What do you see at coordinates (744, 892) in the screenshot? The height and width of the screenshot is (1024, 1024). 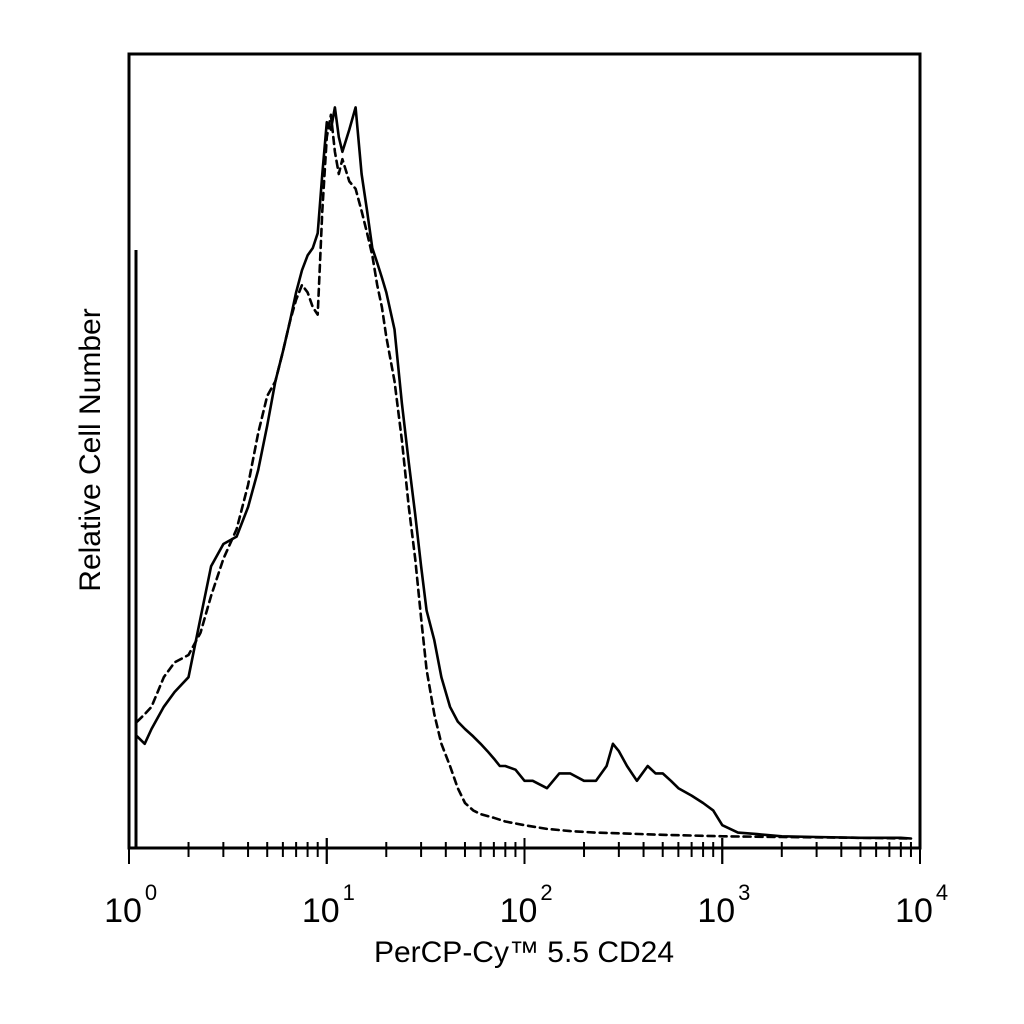 I see `x-tick-label-exponent: 3` at bounding box center [744, 892].